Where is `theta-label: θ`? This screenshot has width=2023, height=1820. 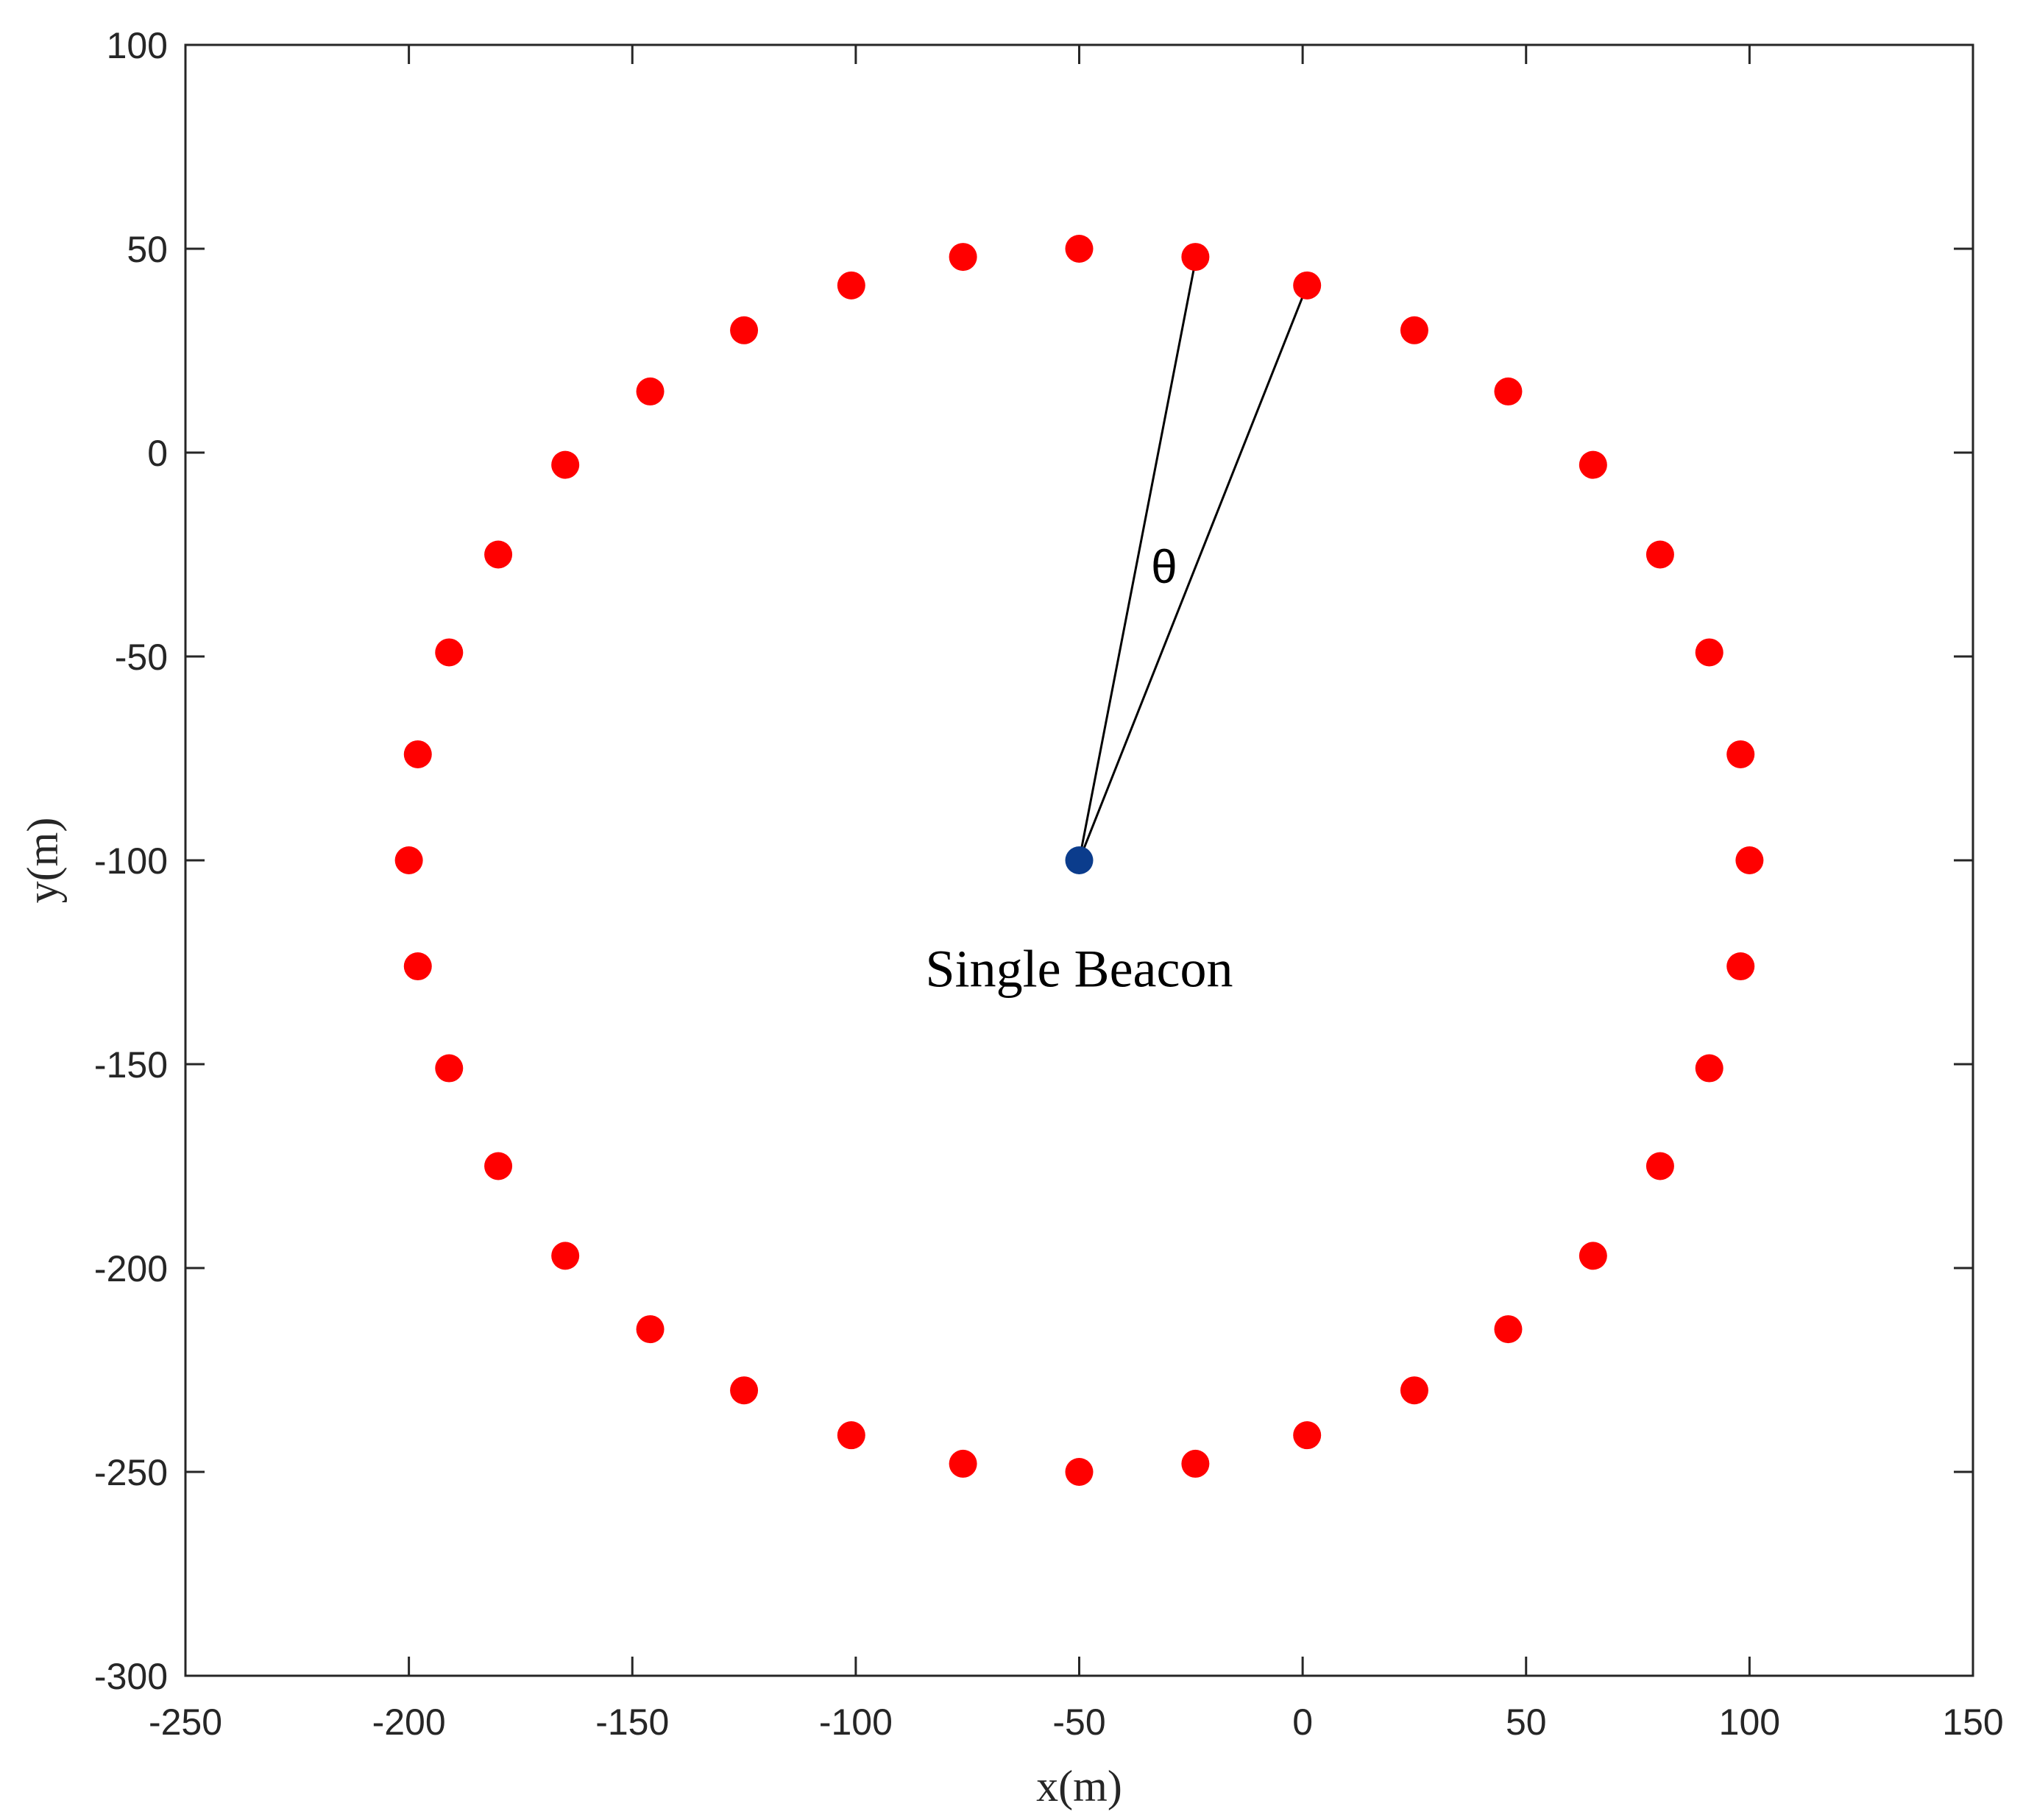
theta-label: θ is located at coordinates (1164, 566).